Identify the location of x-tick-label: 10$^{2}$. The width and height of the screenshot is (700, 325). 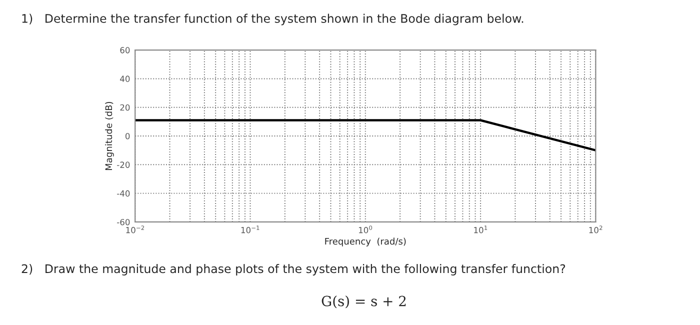
(595, 230).